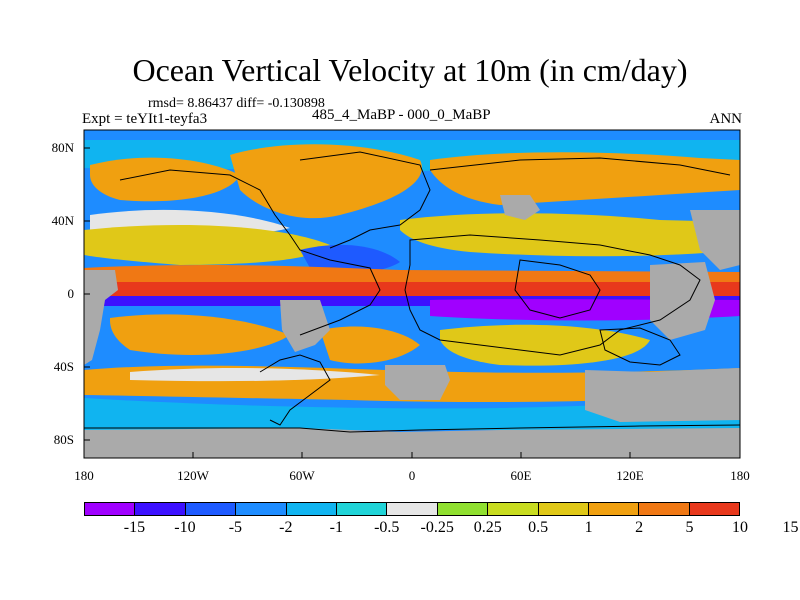 Image resolution: width=800 pixels, height=600 pixels. Describe the element at coordinates (662, 395) in the screenshot. I see `land-australia` at that location.